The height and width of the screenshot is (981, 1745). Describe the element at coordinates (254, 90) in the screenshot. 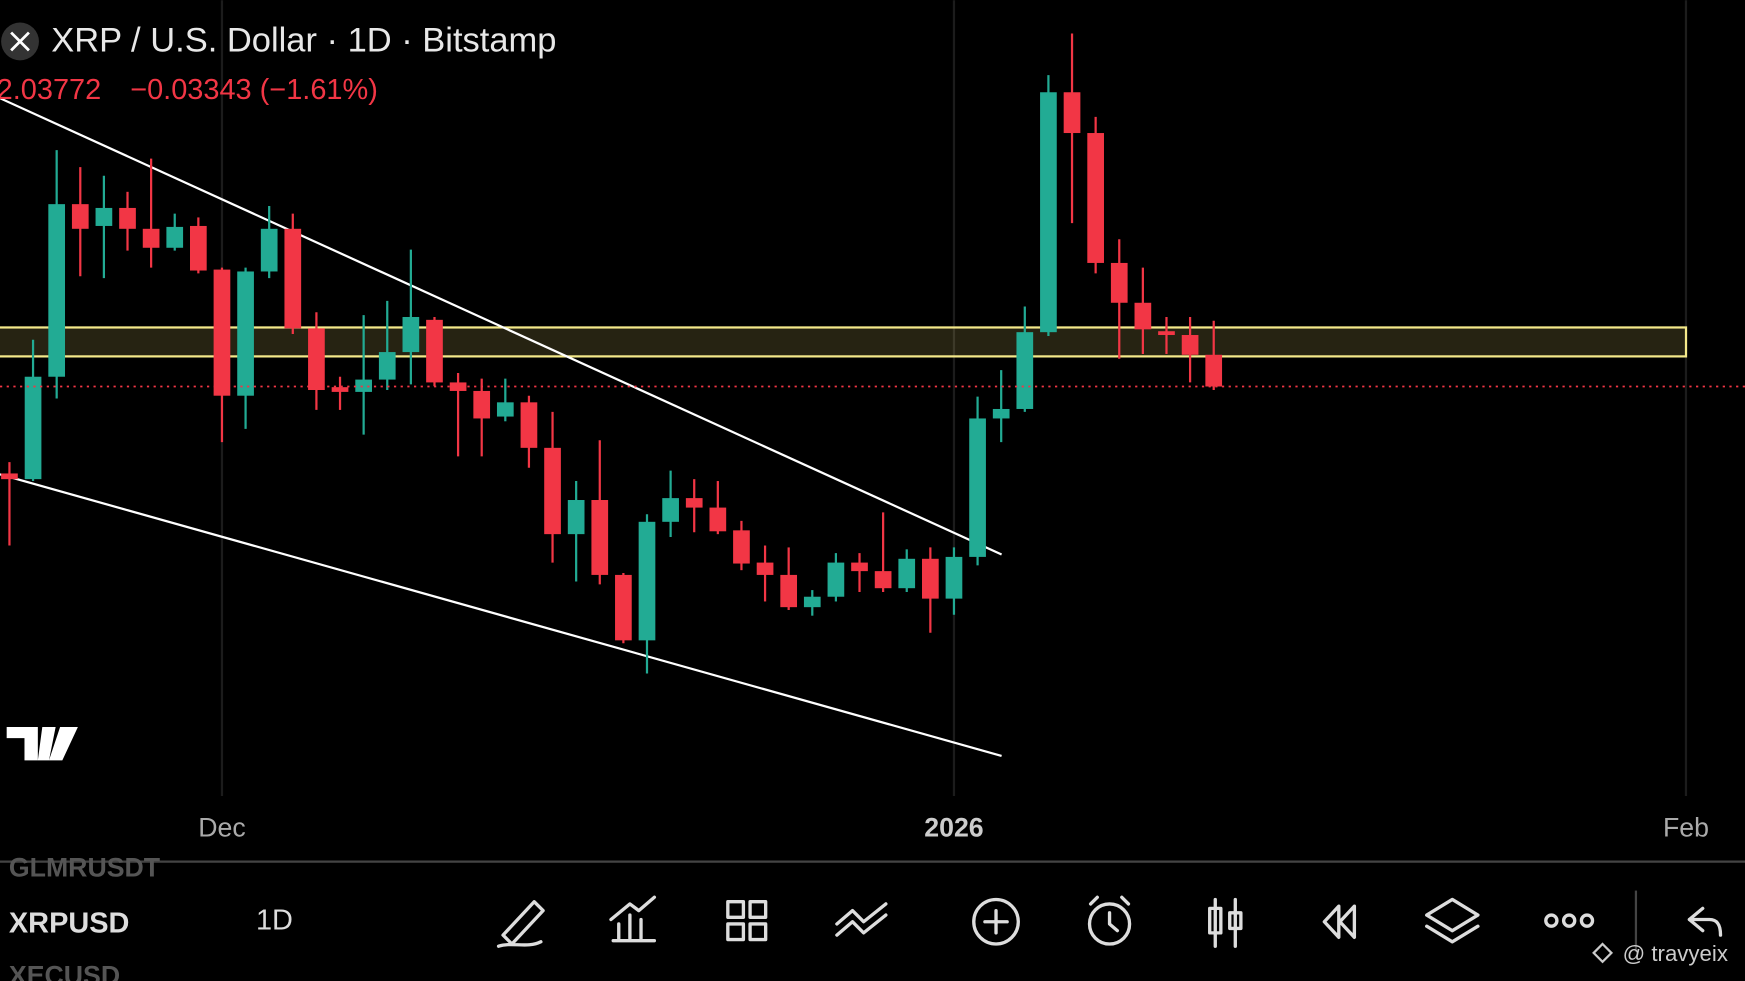

I see `price-change: −0.03343 (−1.61%)` at that location.